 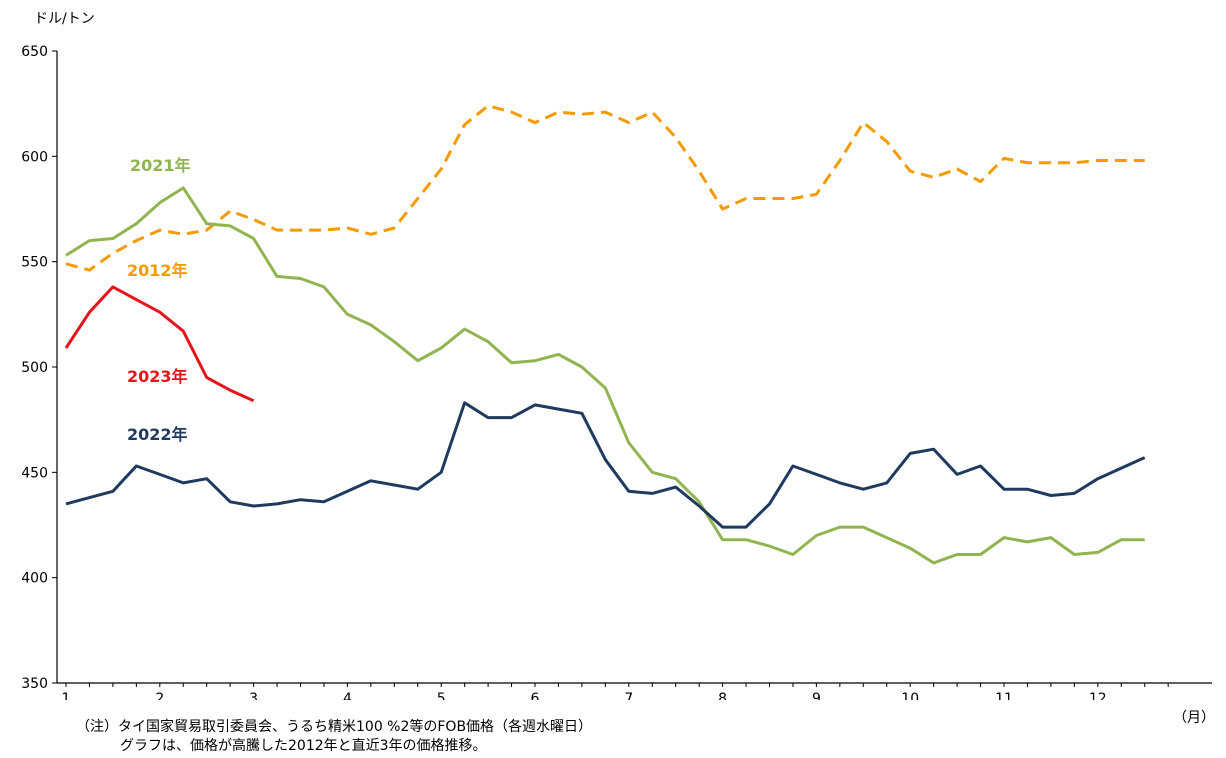 I want to click on series-label-2021: 2021年, so click(x=160, y=165).